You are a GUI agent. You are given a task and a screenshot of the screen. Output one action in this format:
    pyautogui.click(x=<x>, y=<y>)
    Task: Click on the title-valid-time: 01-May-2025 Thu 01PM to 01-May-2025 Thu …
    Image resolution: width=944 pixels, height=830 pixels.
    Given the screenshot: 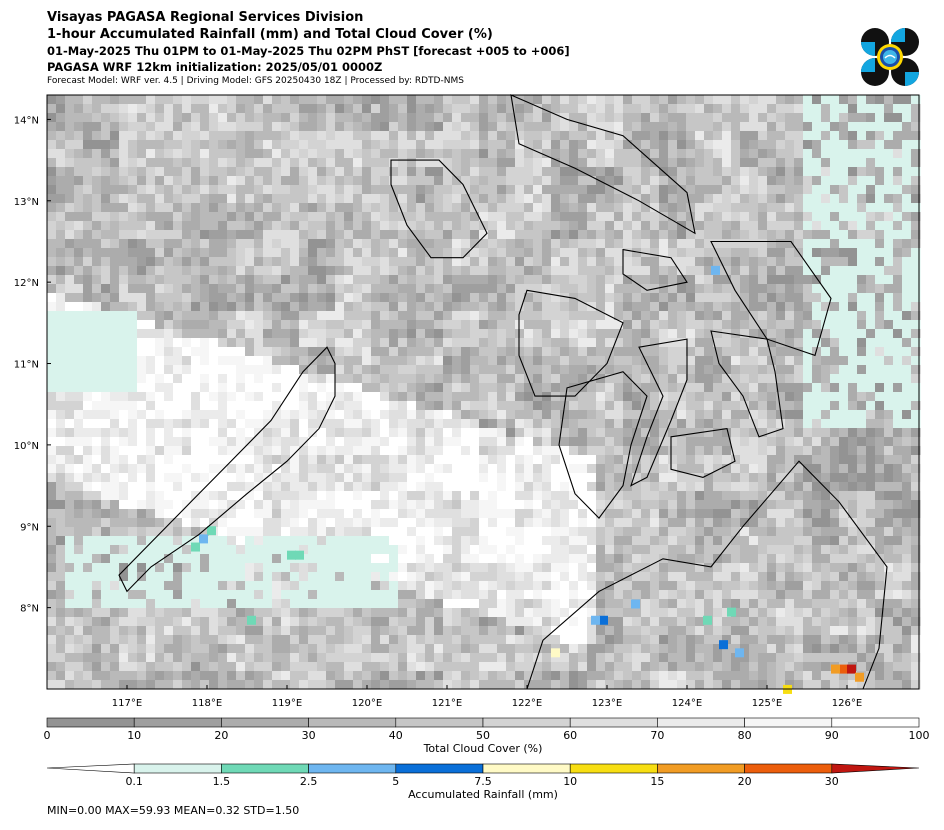 What is the action you would take?
    pyautogui.click(x=308, y=51)
    